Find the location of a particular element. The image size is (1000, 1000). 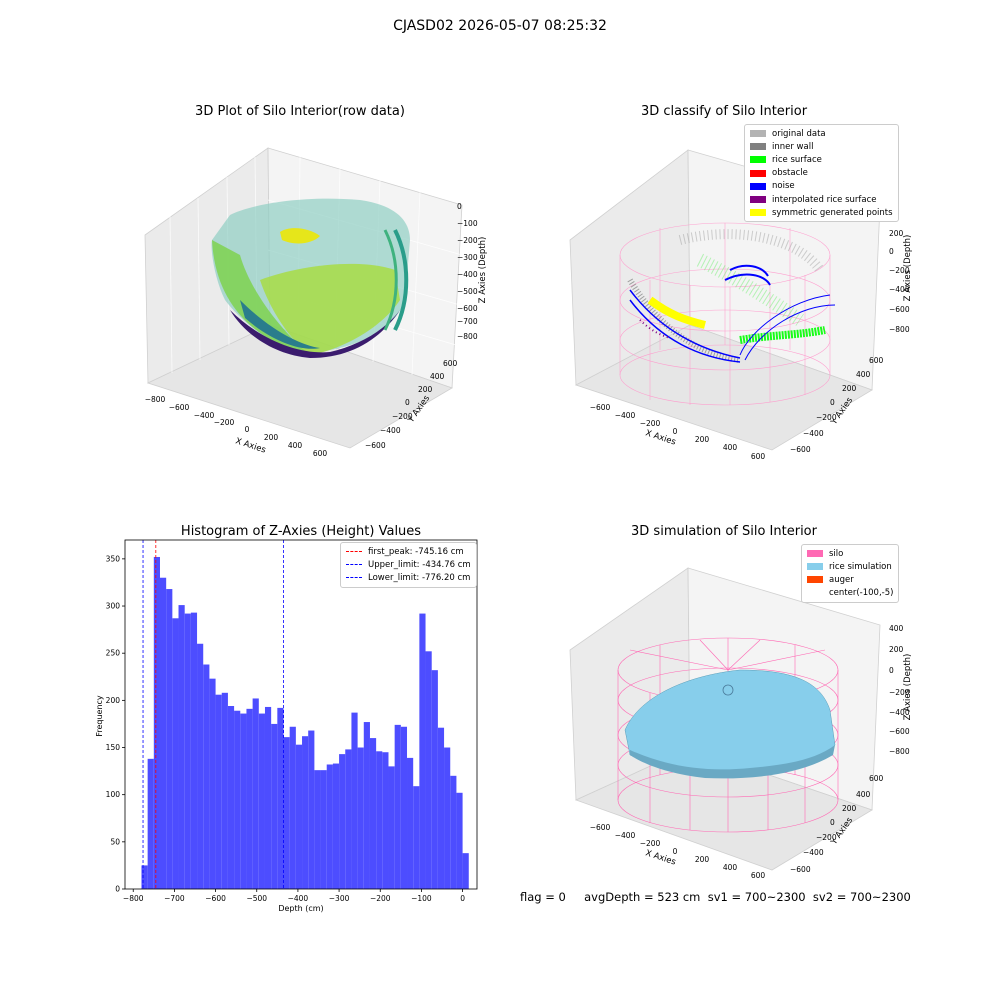

classify-xtick: 200 is located at coordinates (702, 439).